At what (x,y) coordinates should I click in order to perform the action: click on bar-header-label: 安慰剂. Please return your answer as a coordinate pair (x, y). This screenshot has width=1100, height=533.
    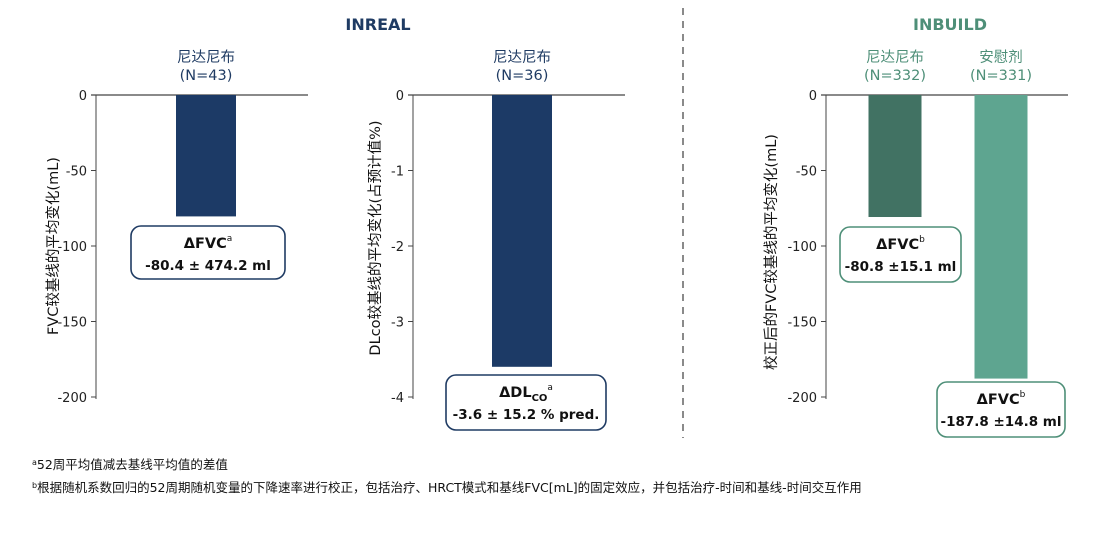
    Looking at the image, I should click on (1001, 57).